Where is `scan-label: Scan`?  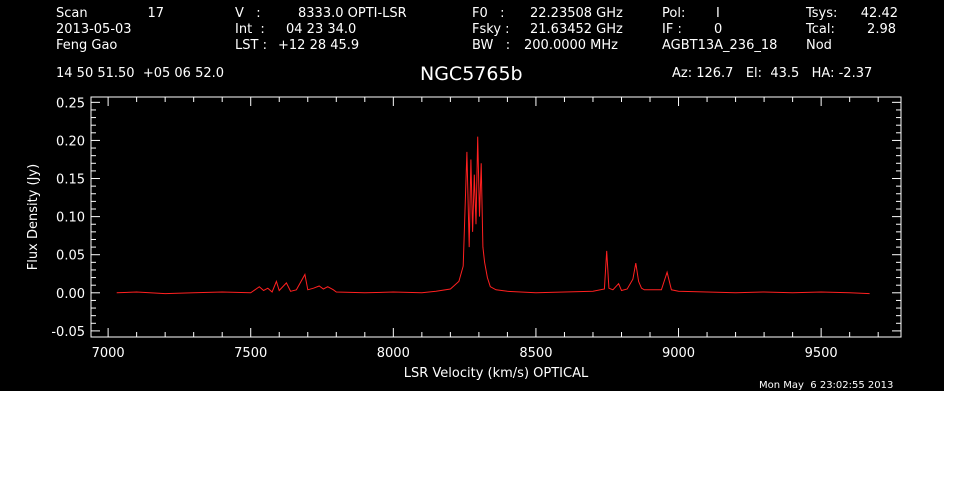 scan-label: Scan is located at coordinates (72, 13).